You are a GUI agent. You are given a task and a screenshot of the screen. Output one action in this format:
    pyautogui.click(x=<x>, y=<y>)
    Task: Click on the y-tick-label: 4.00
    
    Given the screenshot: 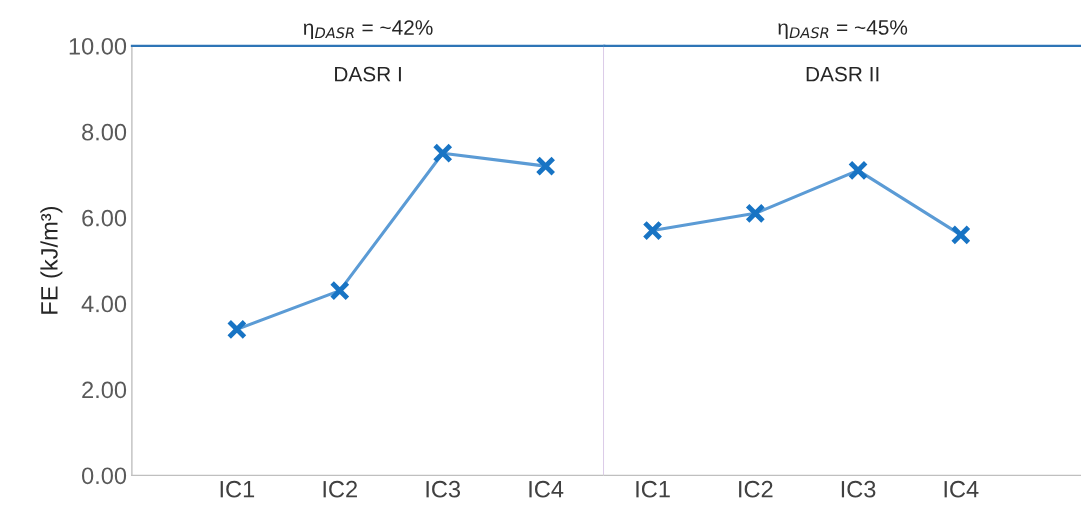 What is the action you would take?
    pyautogui.click(x=104, y=304)
    